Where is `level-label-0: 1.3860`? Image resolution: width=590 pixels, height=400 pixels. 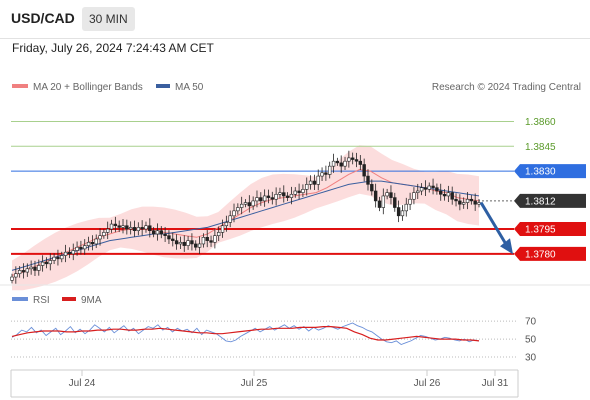
level-label-0: 1.3860 is located at coordinates (540, 122).